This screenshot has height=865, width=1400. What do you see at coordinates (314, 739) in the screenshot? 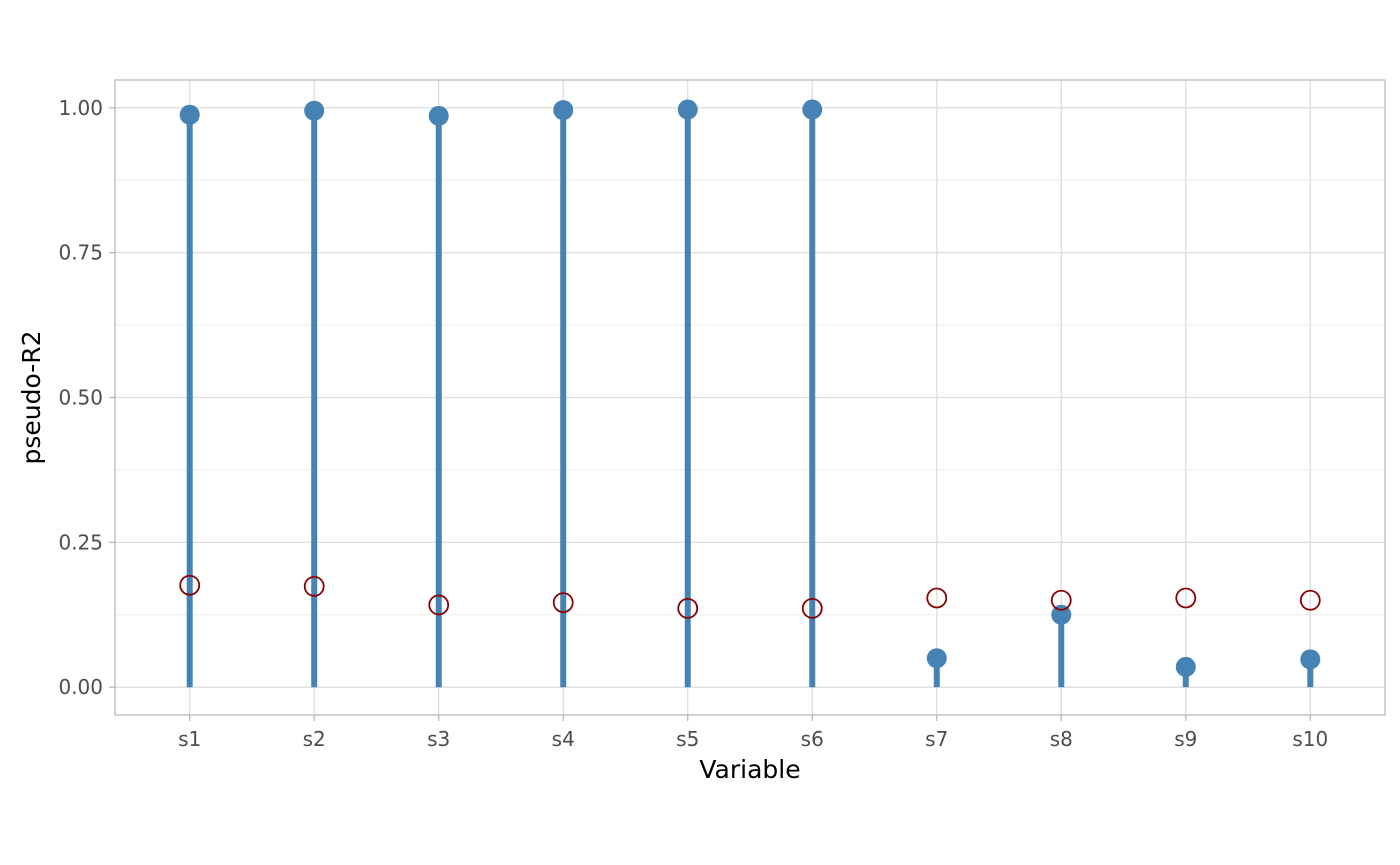
I see `x-tick-label: s2` at bounding box center [314, 739].